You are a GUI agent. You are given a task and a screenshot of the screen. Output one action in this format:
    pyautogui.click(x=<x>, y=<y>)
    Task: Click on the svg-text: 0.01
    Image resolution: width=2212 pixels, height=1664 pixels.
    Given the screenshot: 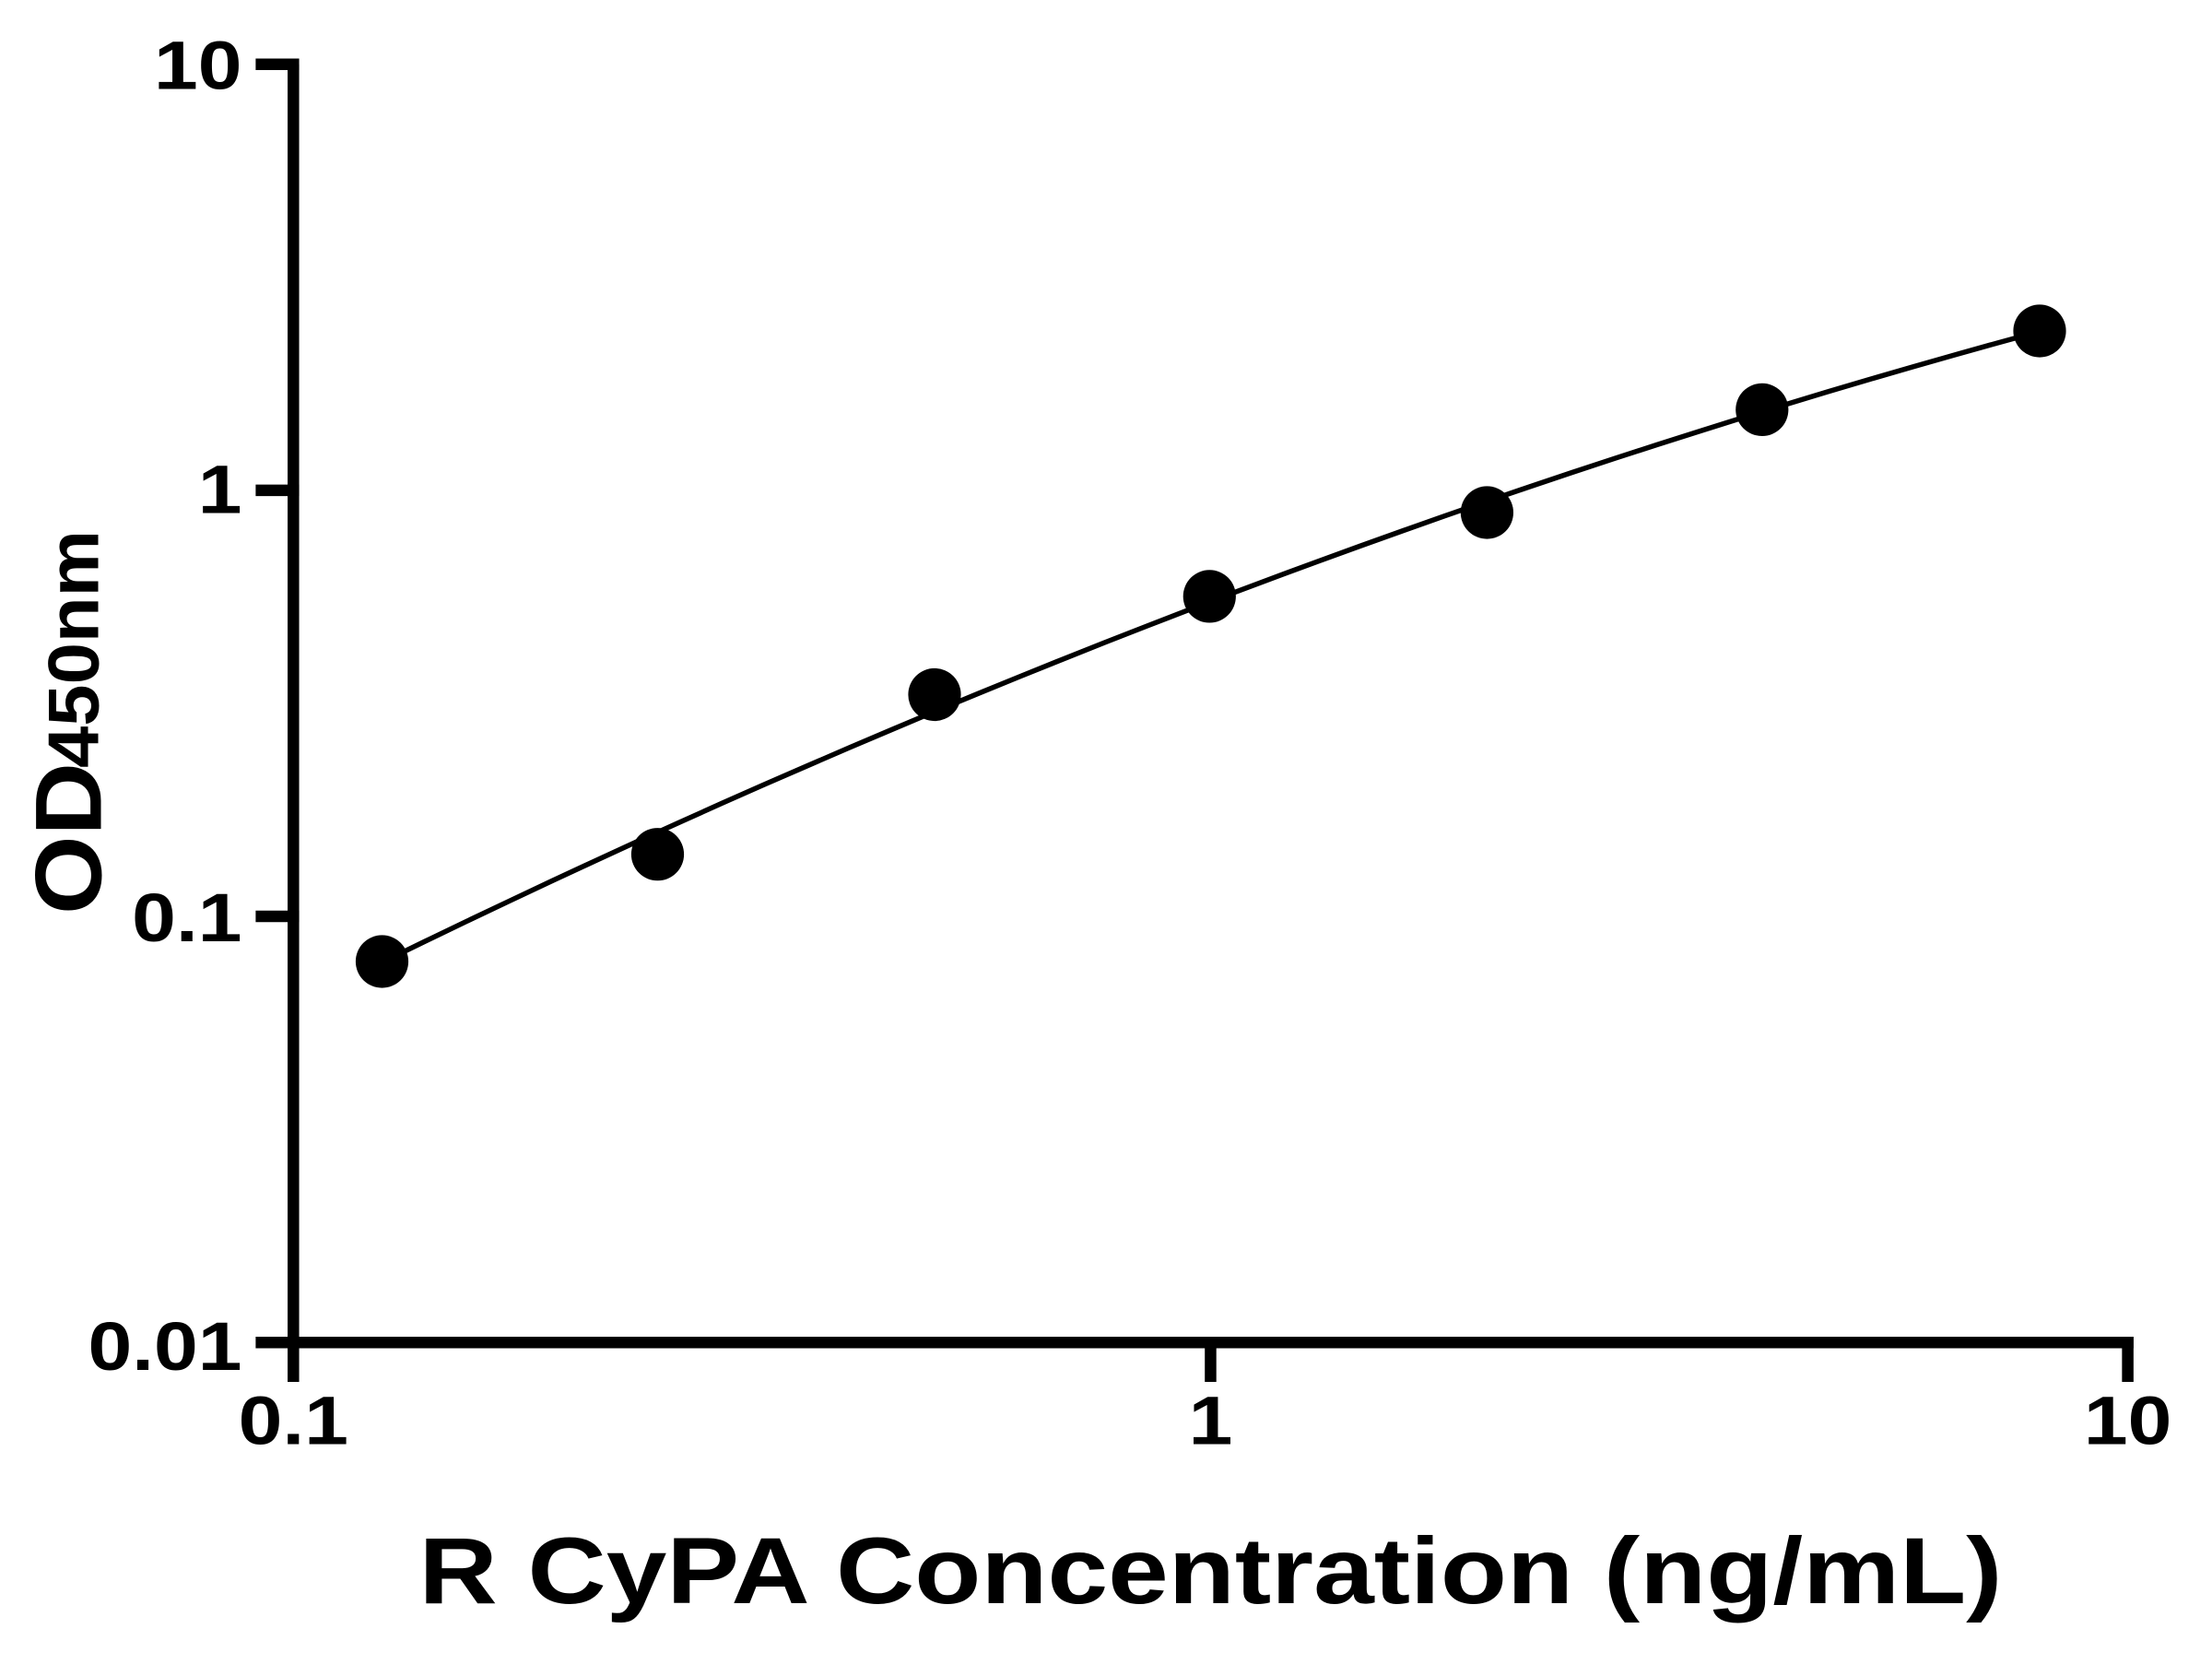 What is the action you would take?
    pyautogui.click(x=164, y=1346)
    